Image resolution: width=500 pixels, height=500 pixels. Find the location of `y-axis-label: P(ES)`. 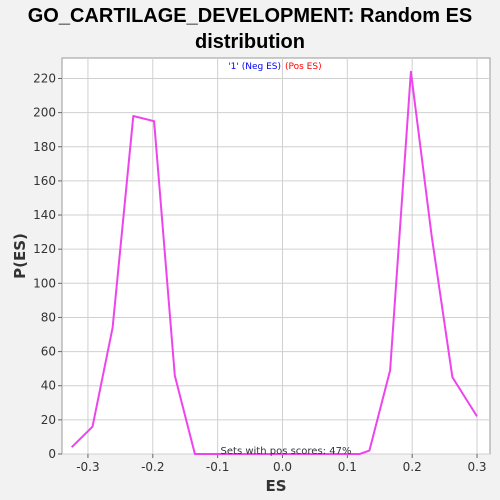

y-axis-label: P(ES) is located at coordinates (20, 256).